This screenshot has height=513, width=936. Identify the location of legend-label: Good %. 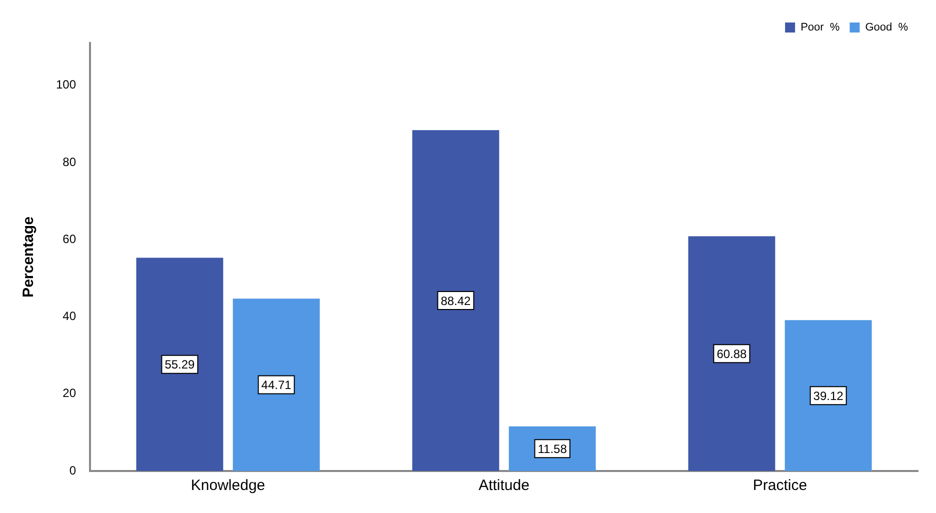
(886, 28).